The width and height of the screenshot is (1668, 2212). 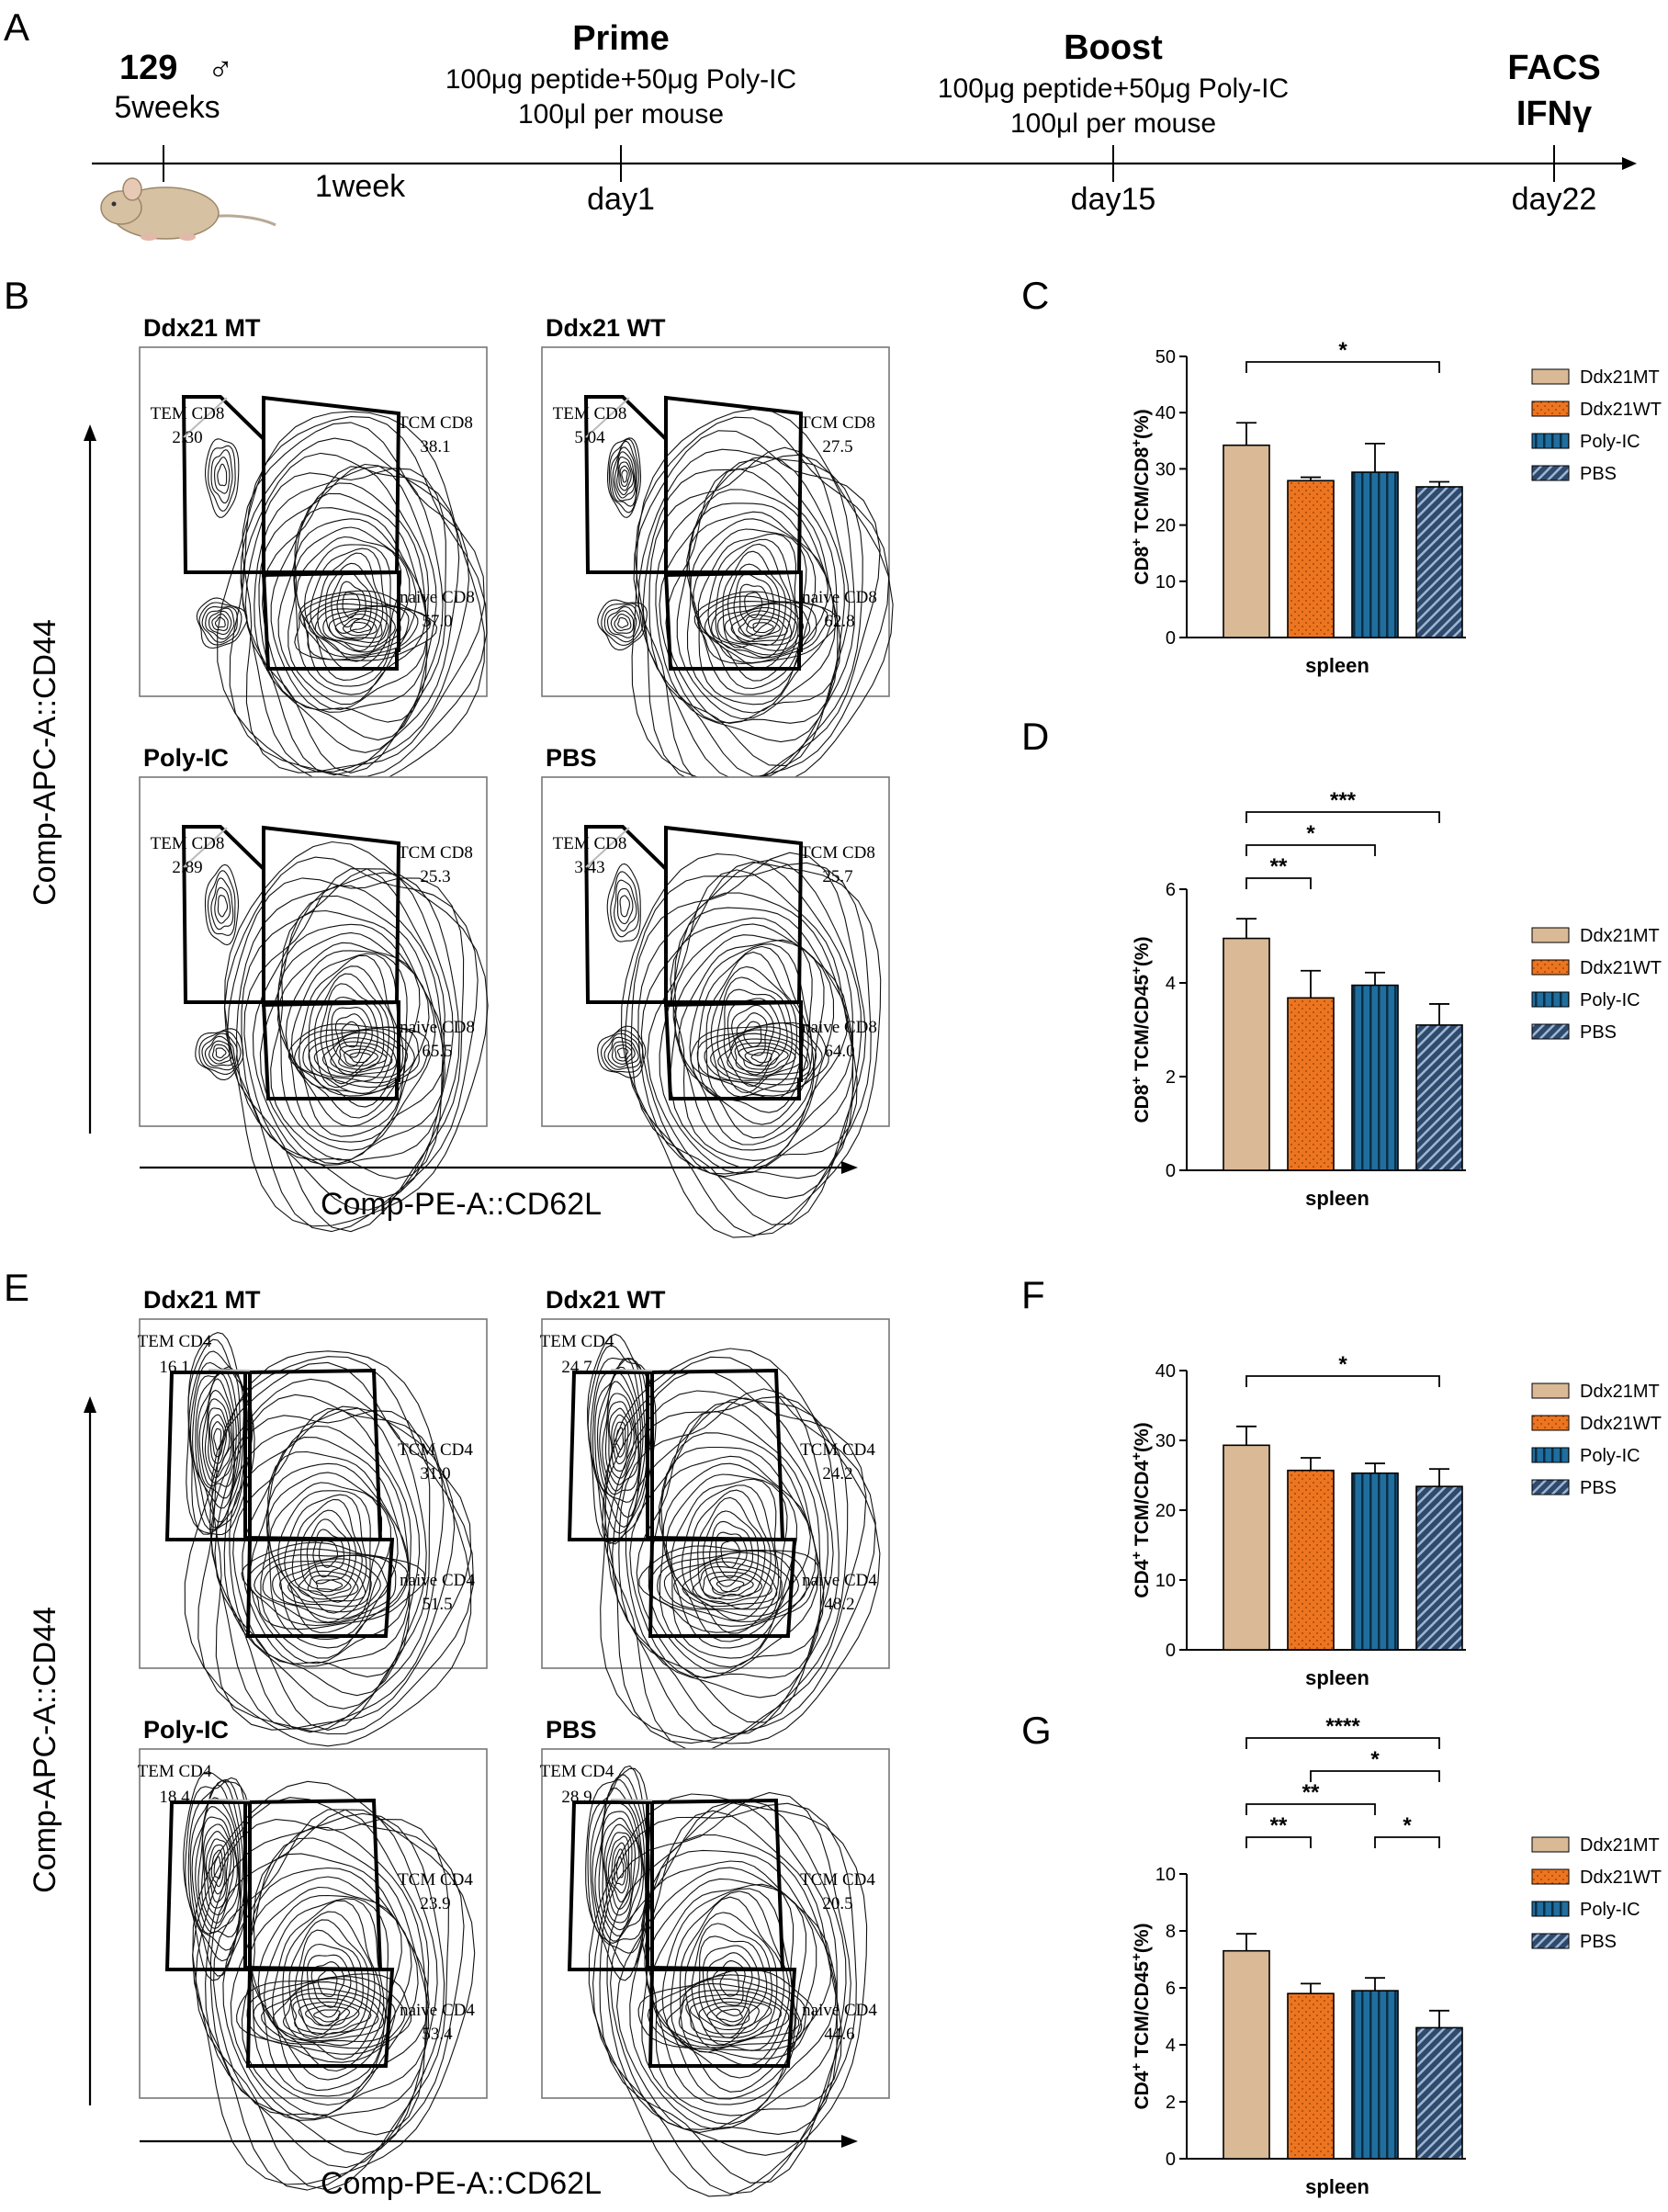 I want to click on tem-value: 2.89, so click(x=187, y=867).